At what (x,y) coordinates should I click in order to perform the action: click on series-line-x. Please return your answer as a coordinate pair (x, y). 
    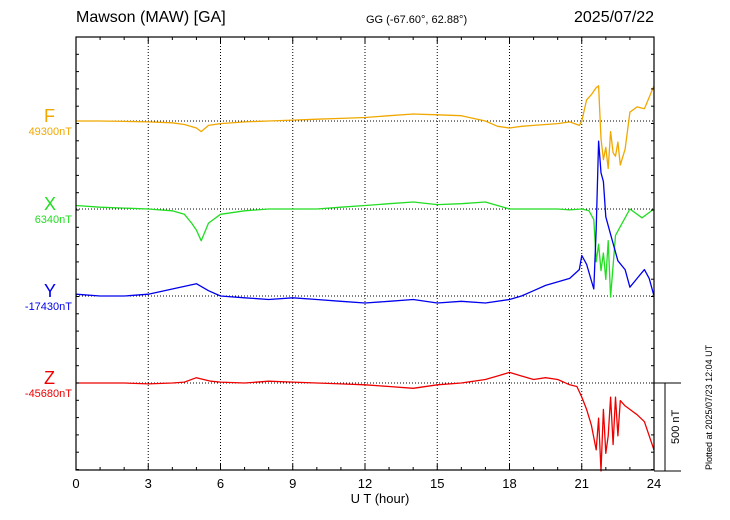
    Looking at the image, I should click on (365, 249).